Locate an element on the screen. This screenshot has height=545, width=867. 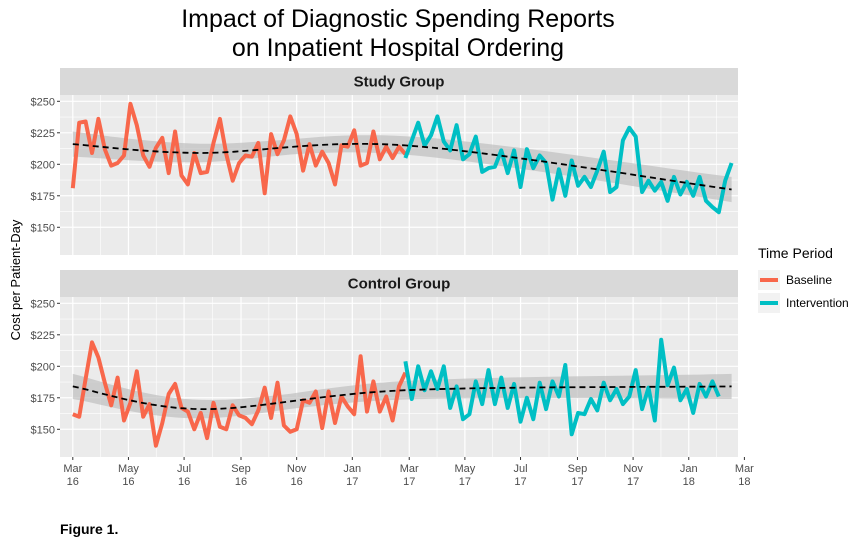
facet-strip-label: Control Group is located at coordinates (399, 284).